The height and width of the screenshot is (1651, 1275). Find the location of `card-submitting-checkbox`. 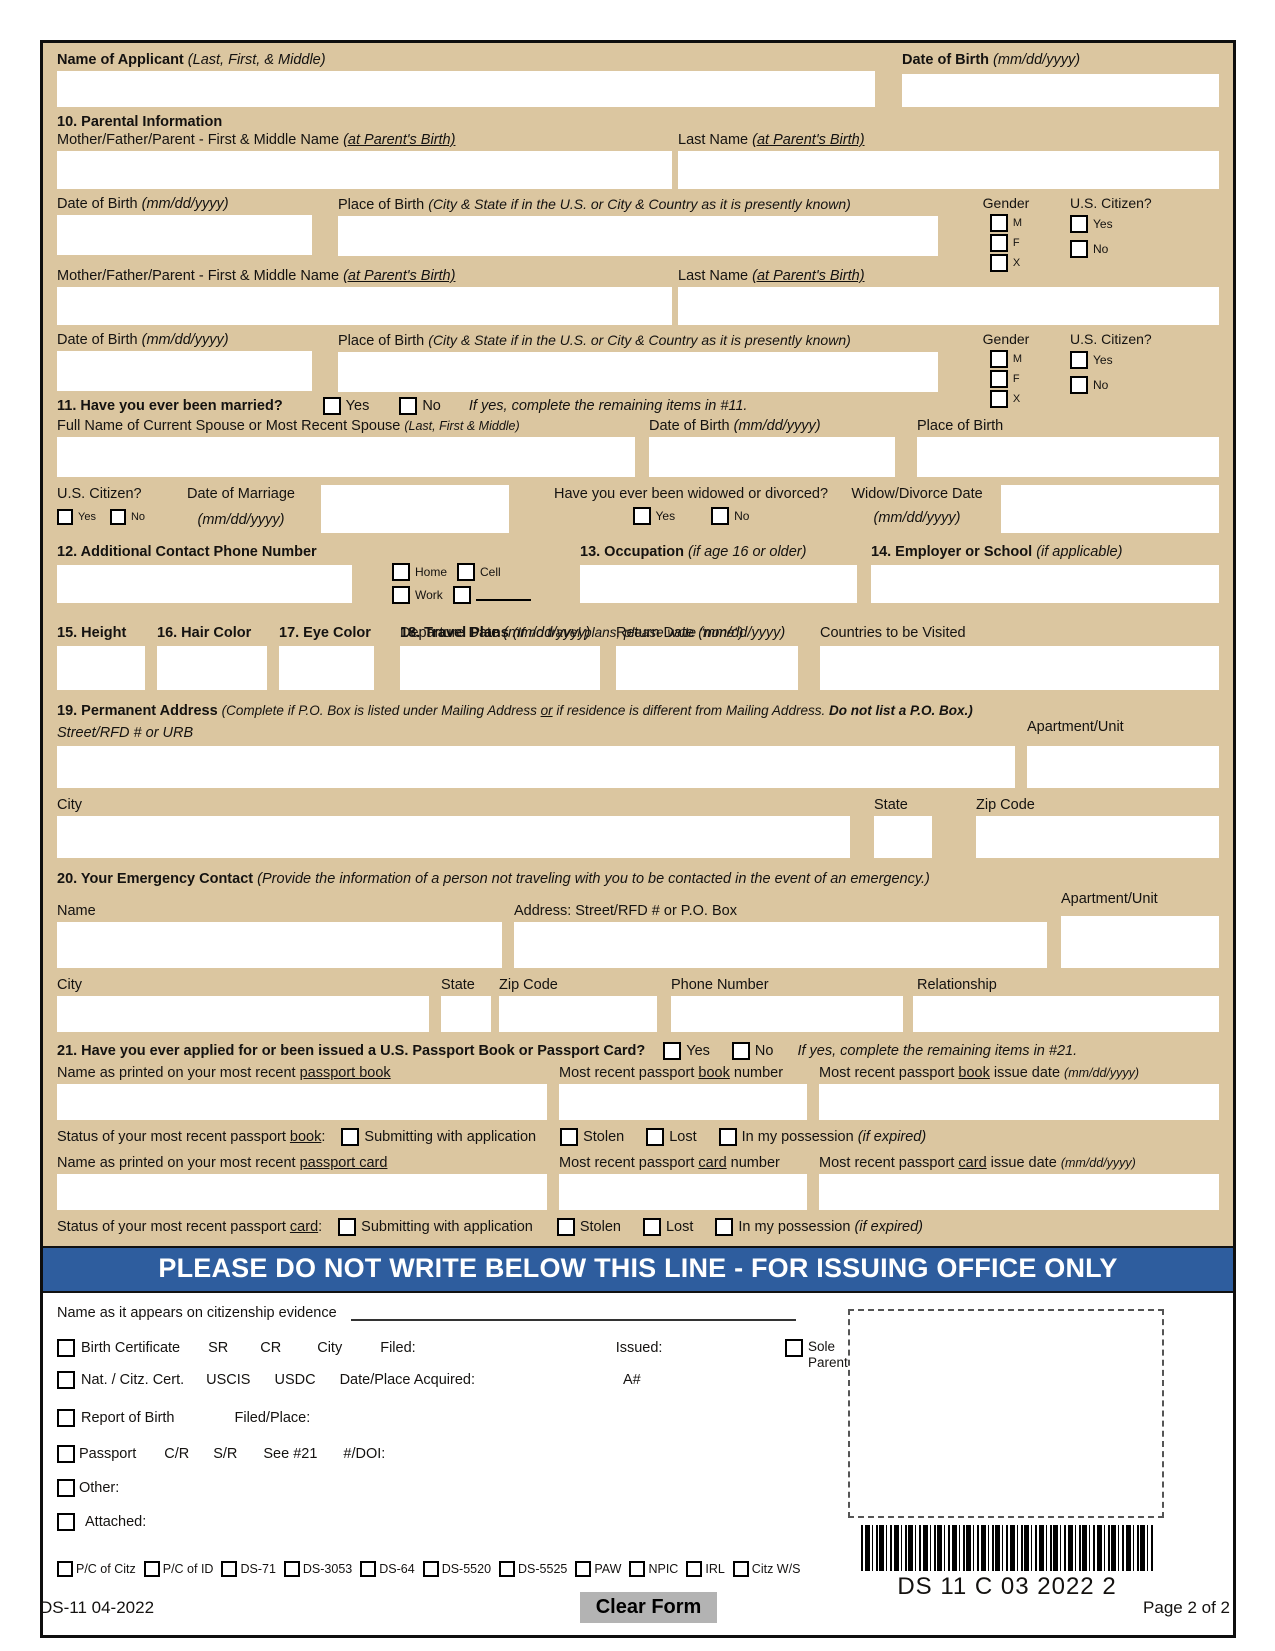

card-submitting-checkbox is located at coordinates (347, 1227).